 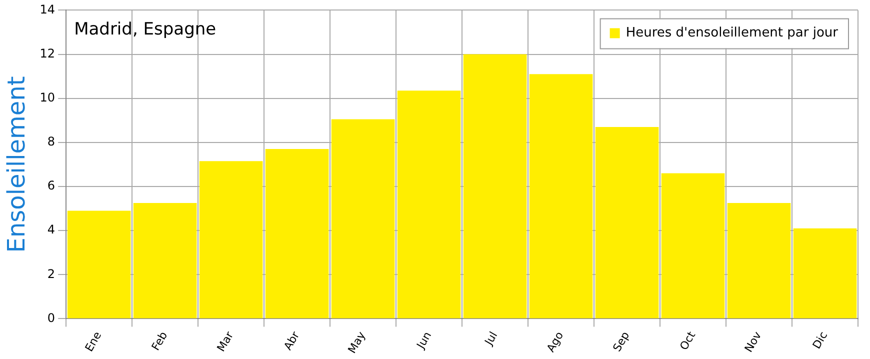 I want to click on y-tick-label: 12, so click(x=48, y=53).